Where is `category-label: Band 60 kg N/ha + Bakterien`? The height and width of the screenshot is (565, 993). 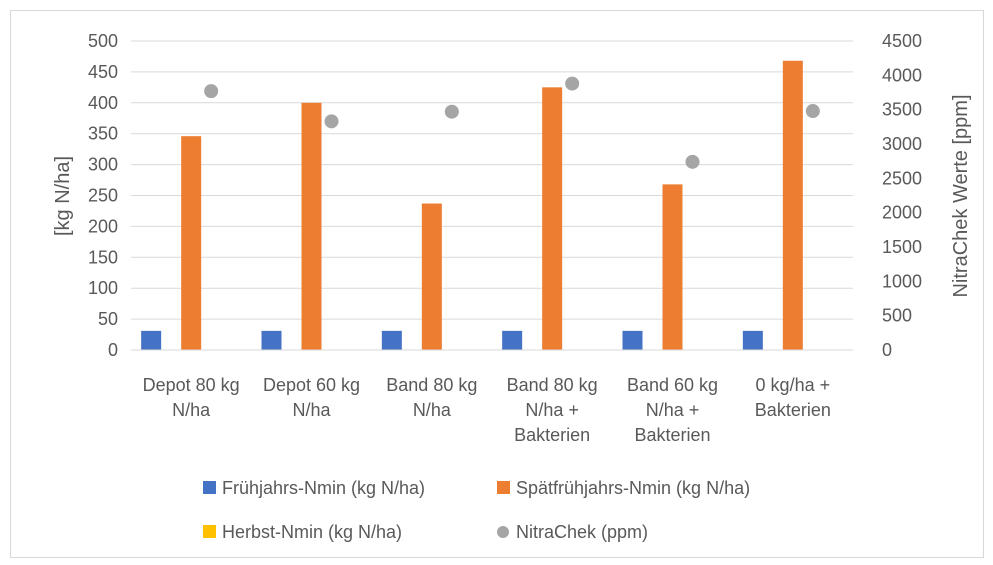
category-label: Band 60 kg N/ha + Bakterien is located at coordinates (672, 410).